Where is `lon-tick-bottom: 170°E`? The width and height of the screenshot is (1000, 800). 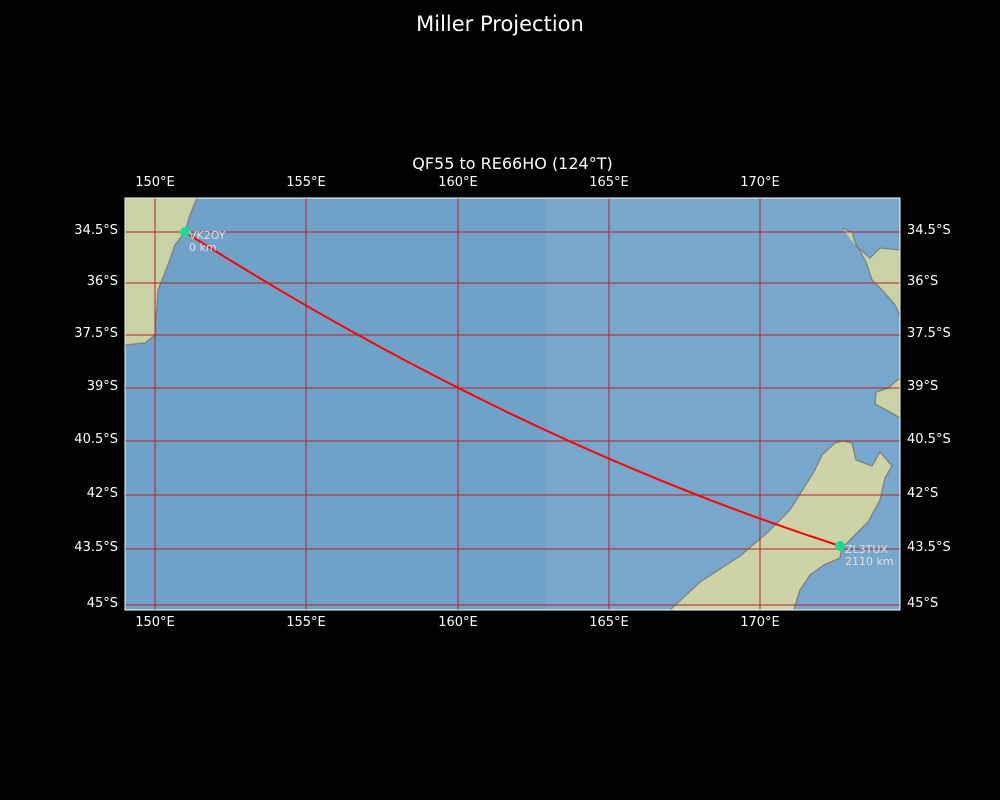
lon-tick-bottom: 170°E is located at coordinates (760, 622).